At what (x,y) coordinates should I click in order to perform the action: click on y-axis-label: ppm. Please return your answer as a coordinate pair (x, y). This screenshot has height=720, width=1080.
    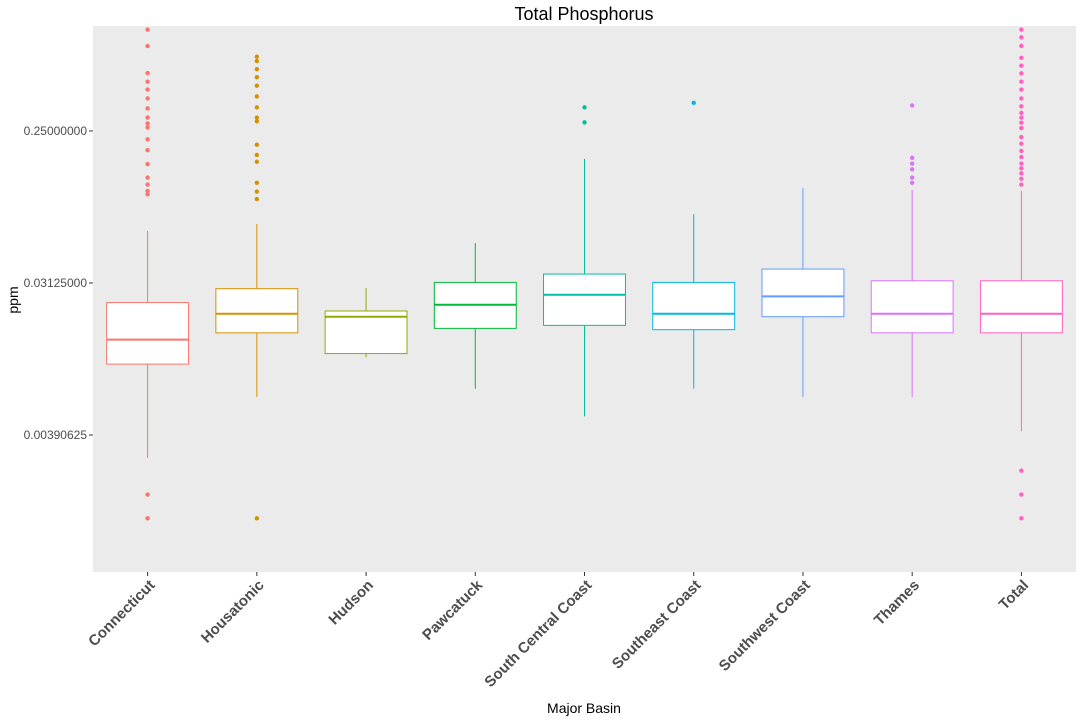
    Looking at the image, I should click on (13, 299).